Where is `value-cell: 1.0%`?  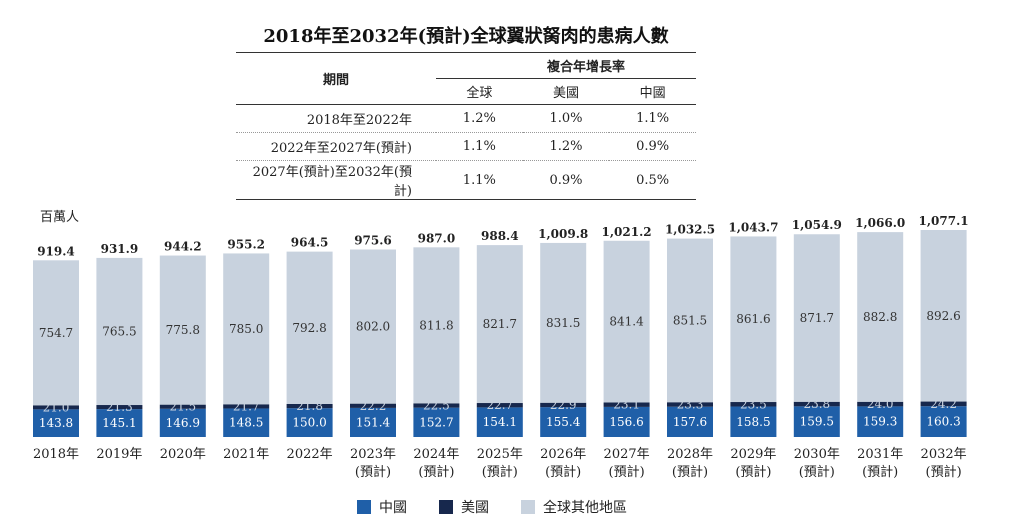 value-cell: 1.0% is located at coordinates (566, 118).